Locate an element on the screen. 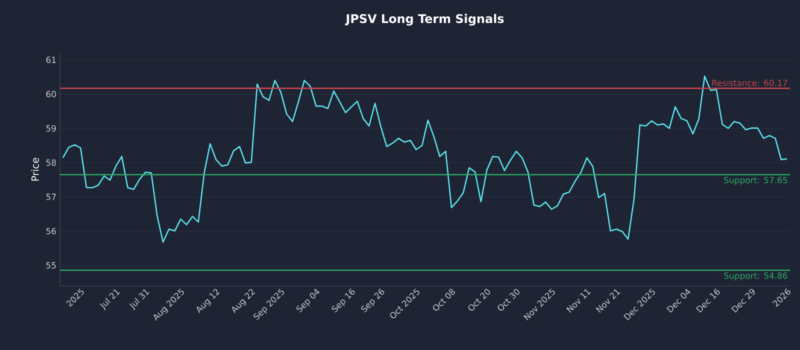 This screenshot has height=350, width=800. x-tick-label: Sep 26 is located at coordinates (372, 300).